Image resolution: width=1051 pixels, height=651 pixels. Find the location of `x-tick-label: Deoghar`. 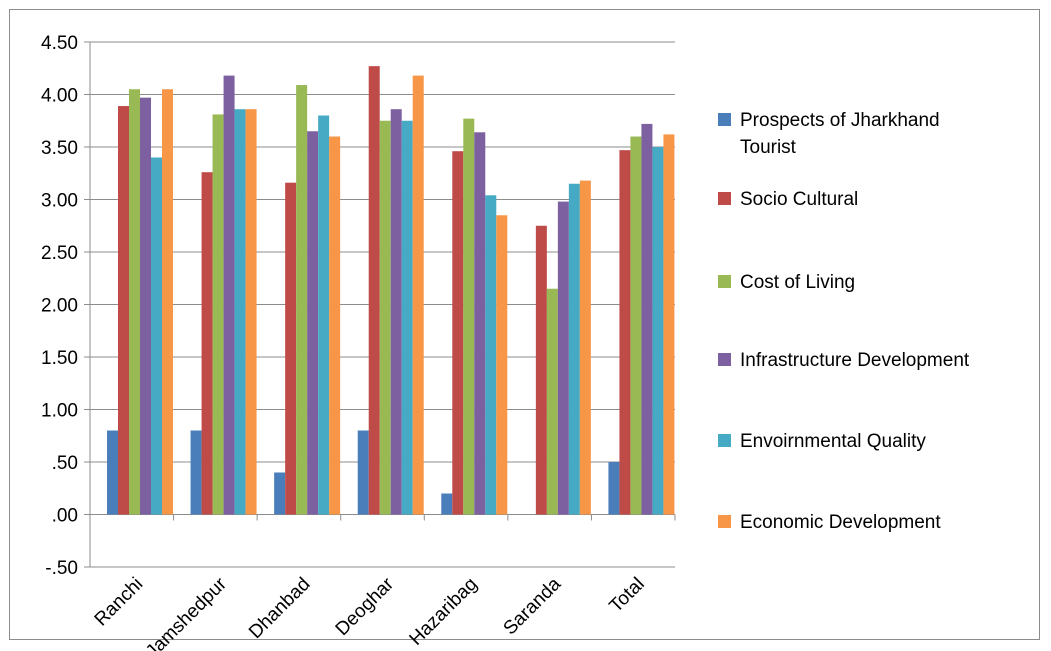

x-tick-label: Deoghar is located at coordinates (365, 606).